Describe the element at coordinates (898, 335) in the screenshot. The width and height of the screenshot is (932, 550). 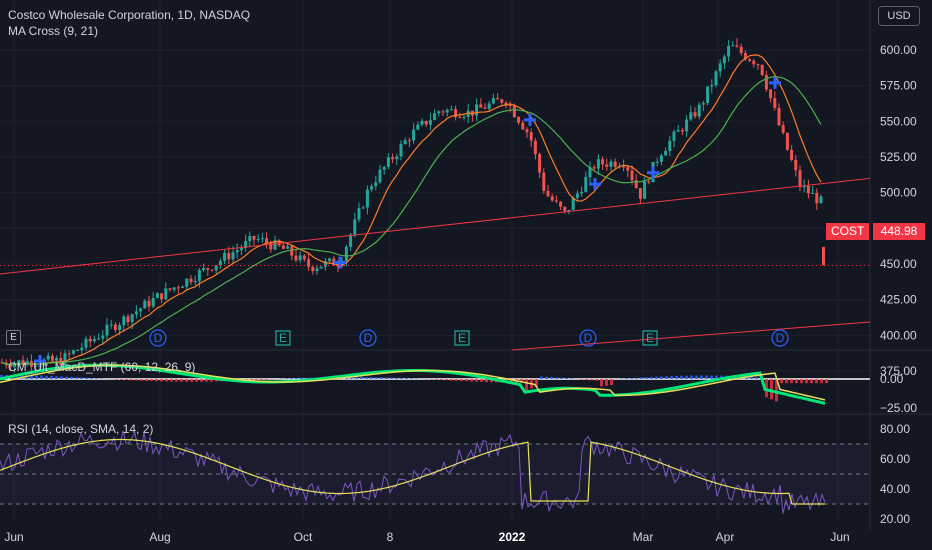
I see `price-axis-label: 400.00` at that location.